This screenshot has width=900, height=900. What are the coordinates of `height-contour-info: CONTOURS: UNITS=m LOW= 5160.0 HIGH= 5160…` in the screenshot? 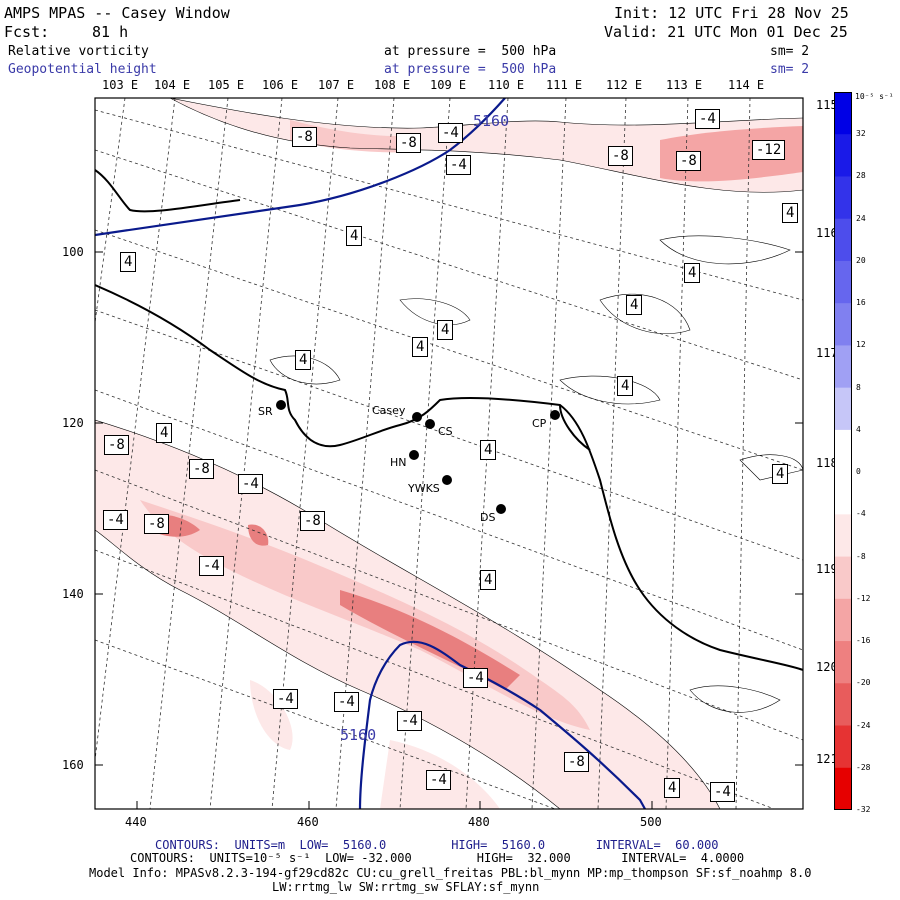 It's located at (437, 845).